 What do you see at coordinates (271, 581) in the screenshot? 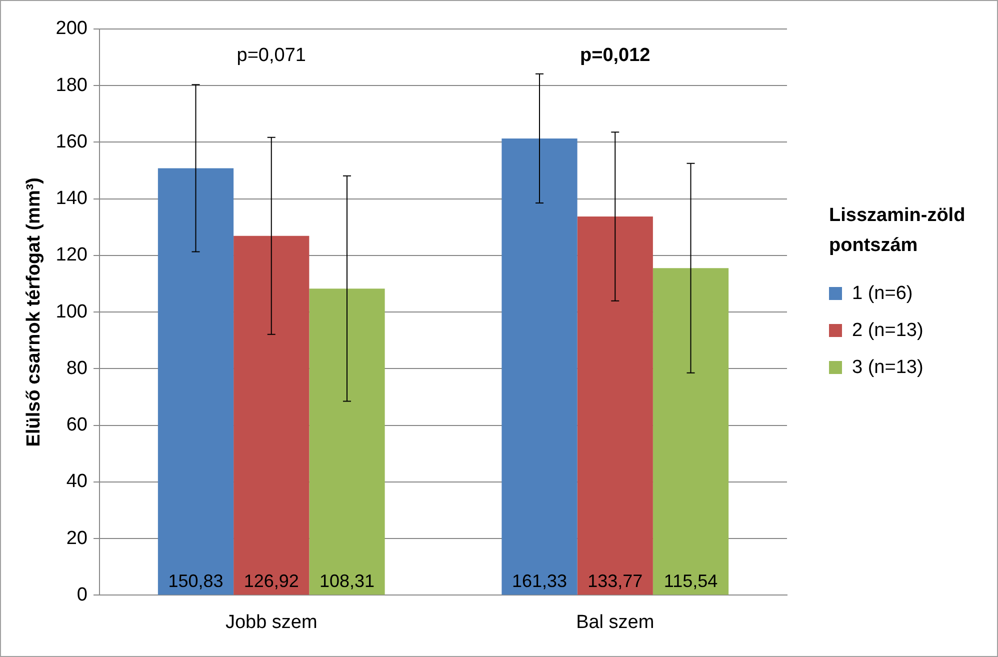
I see `data-label: 126,92` at bounding box center [271, 581].